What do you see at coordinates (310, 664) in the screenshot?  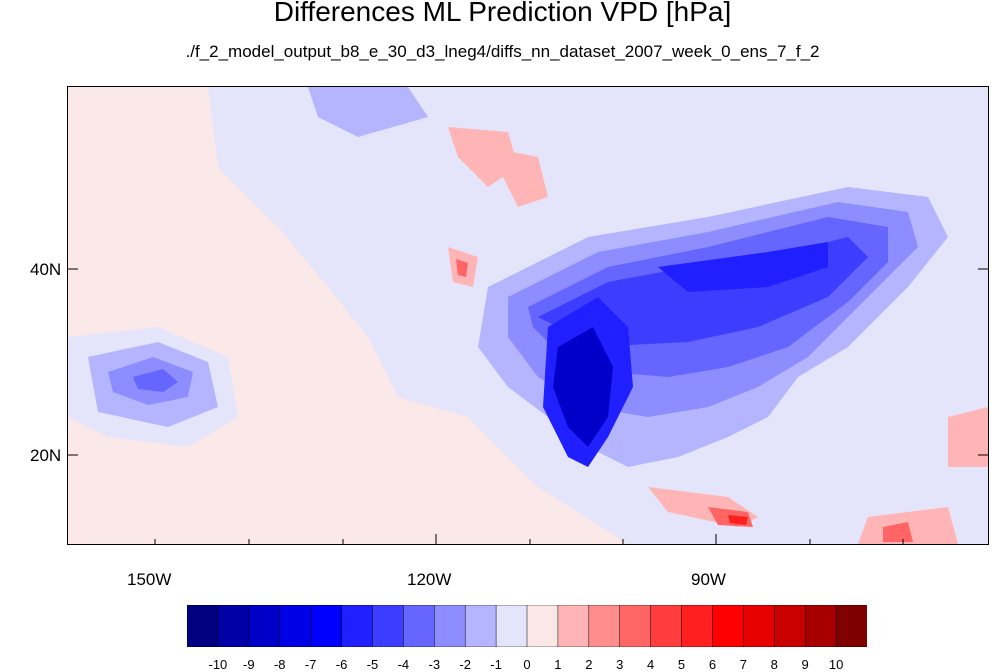 I see `colorbar-tick-label: -7` at bounding box center [310, 664].